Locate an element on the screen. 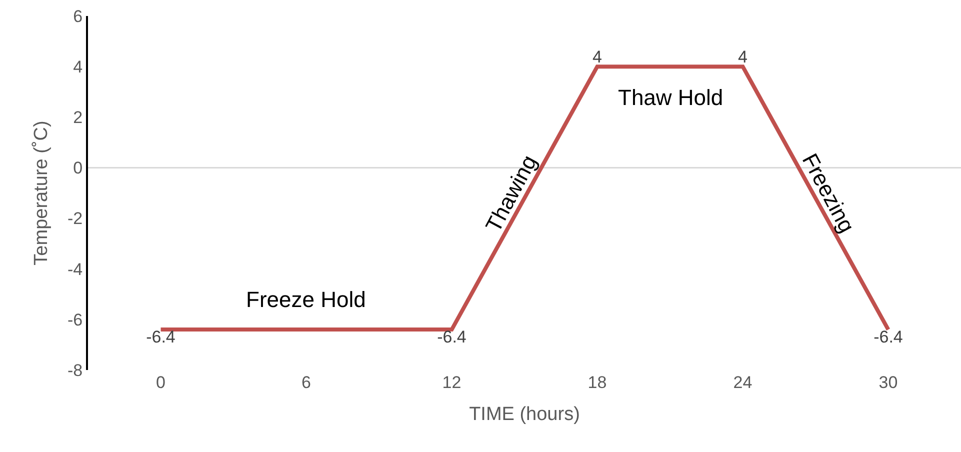 Image resolution: width=961 pixels, height=452 pixels. x-tick-label: 12 is located at coordinates (452, 382).